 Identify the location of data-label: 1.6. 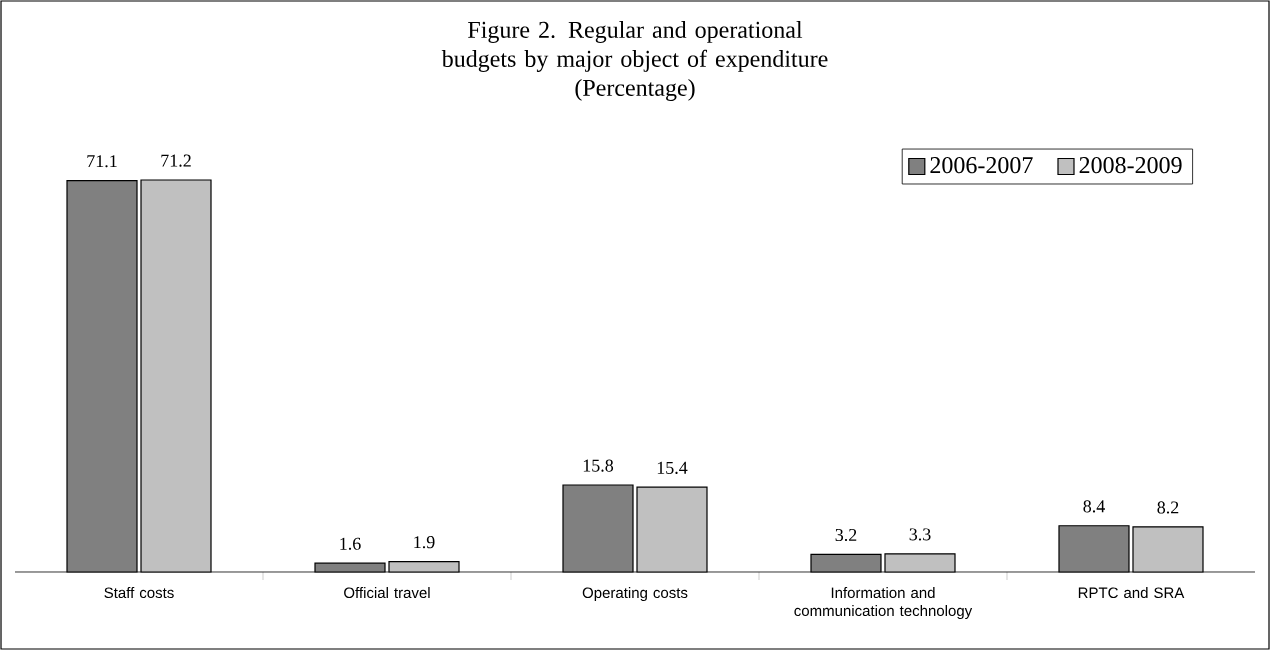
(350, 543).